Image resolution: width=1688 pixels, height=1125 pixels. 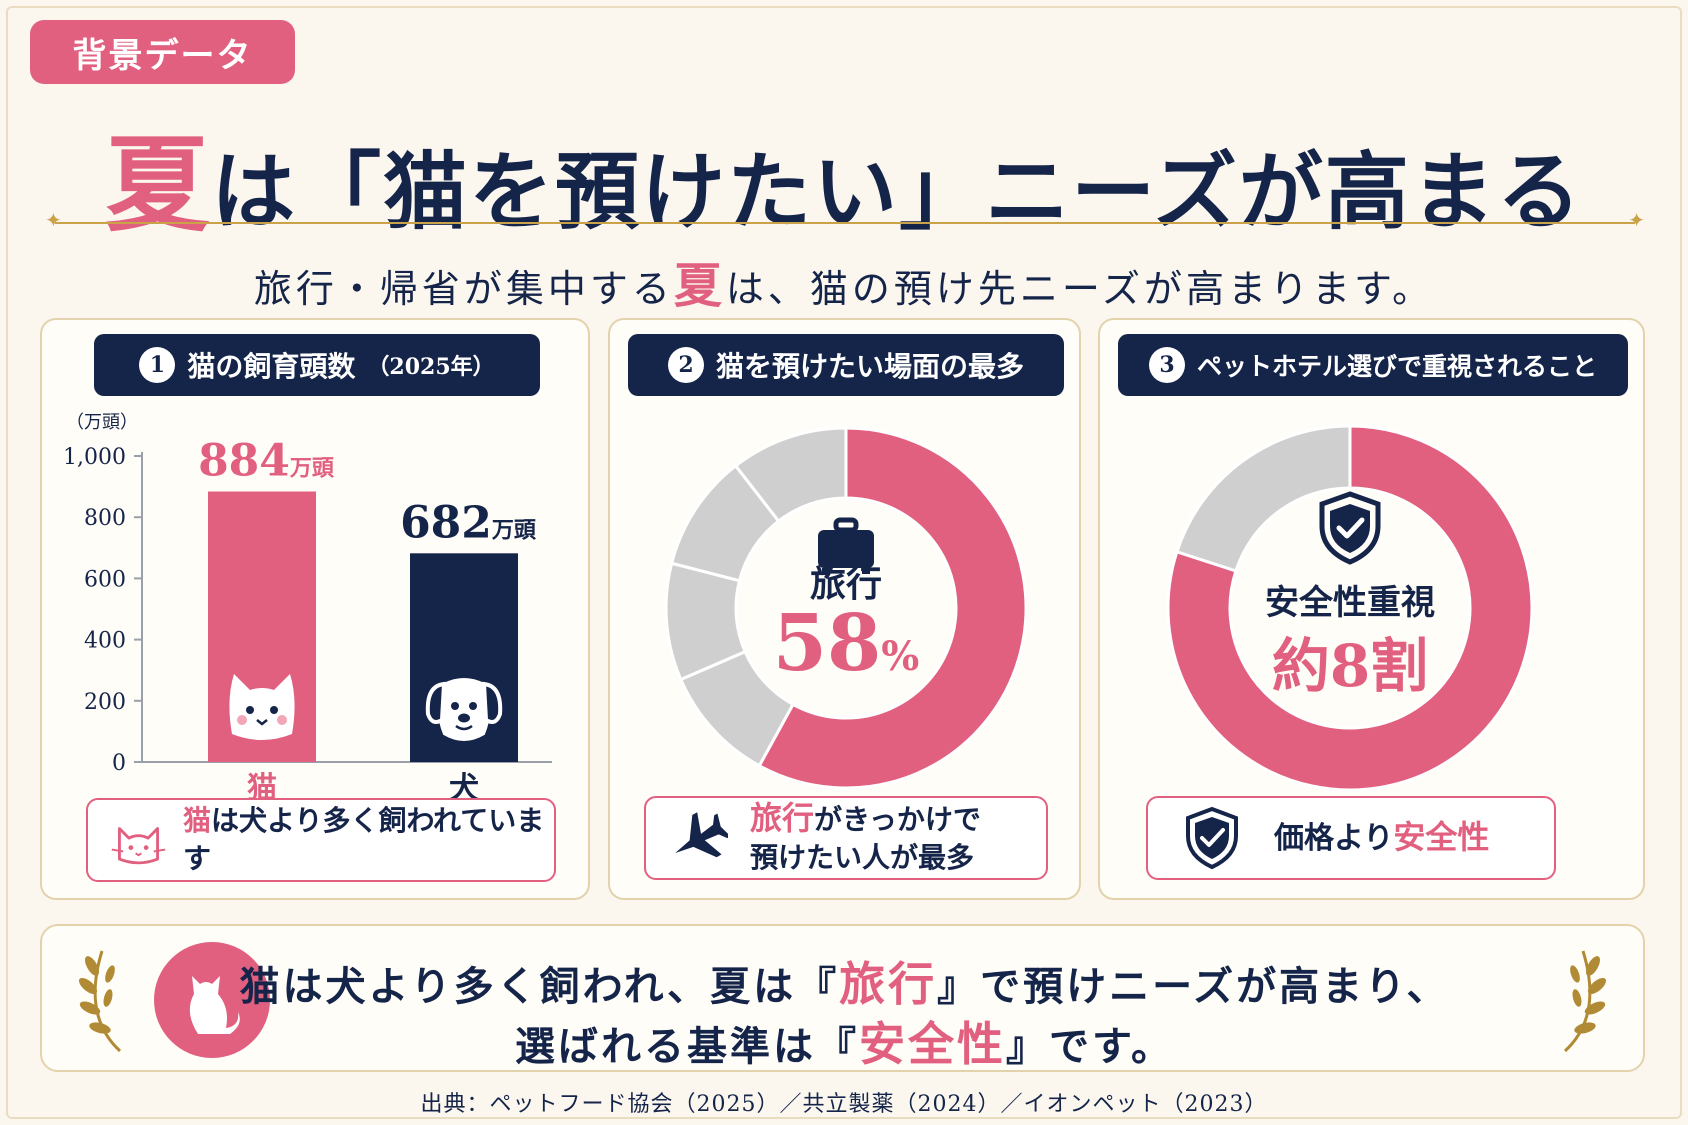 What do you see at coordinates (157, 365) in the screenshot?
I see `panel1-number: 1` at bounding box center [157, 365].